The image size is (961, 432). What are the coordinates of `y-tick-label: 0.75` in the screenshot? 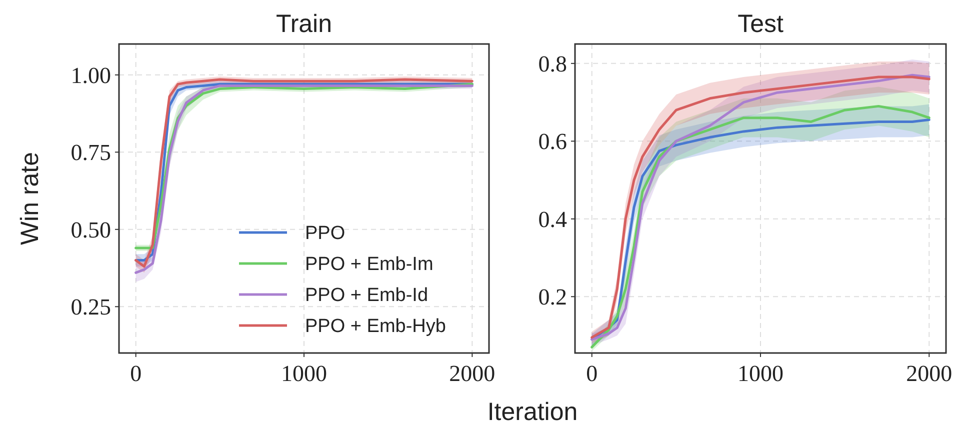 It's located at (90, 153).